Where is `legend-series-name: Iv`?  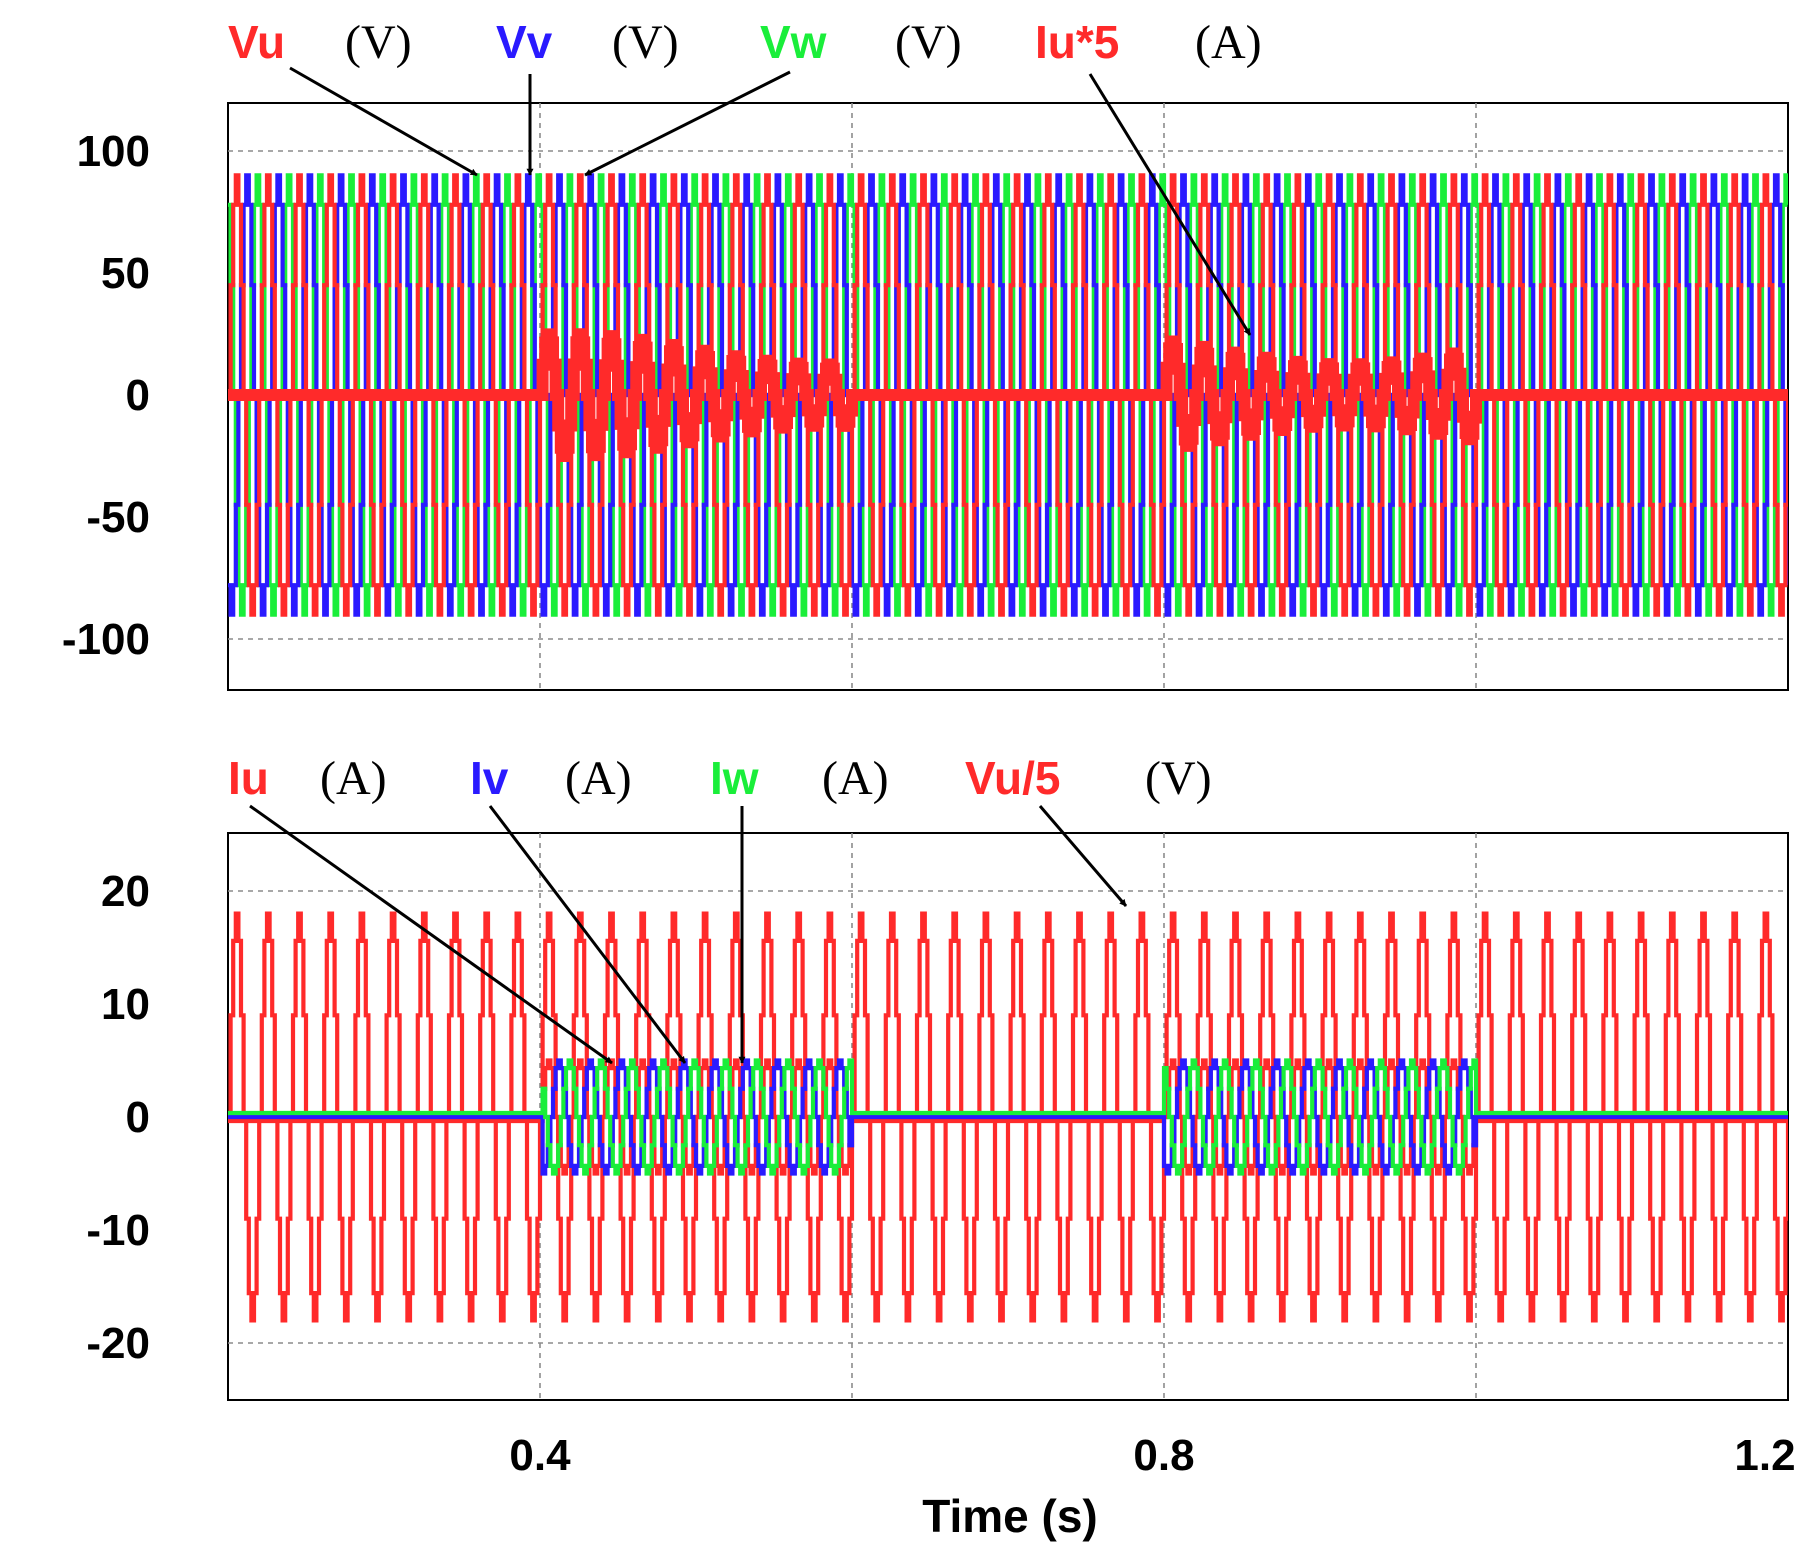 legend-series-name: Iv is located at coordinates (489, 778).